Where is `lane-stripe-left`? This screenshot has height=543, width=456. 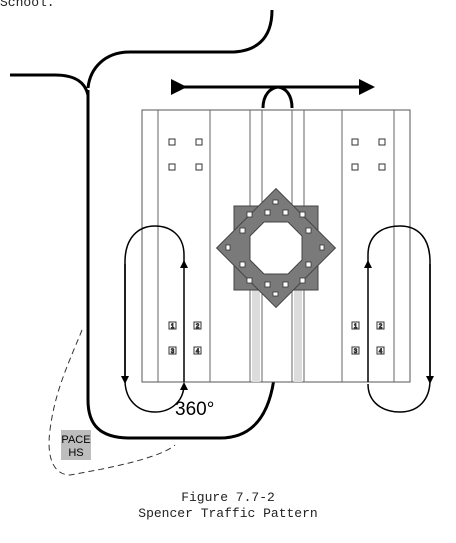
lane-stripe-left is located at coordinates (256, 336).